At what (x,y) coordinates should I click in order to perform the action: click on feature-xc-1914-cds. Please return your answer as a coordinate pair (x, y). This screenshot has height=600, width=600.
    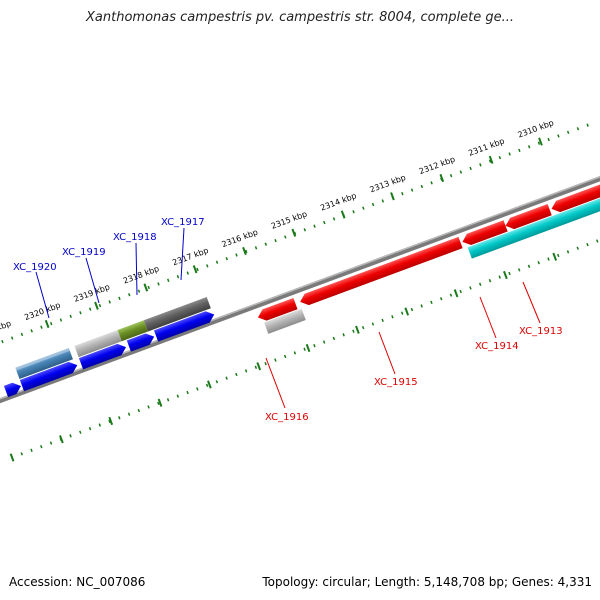
    Looking at the image, I should click on (533, 223).